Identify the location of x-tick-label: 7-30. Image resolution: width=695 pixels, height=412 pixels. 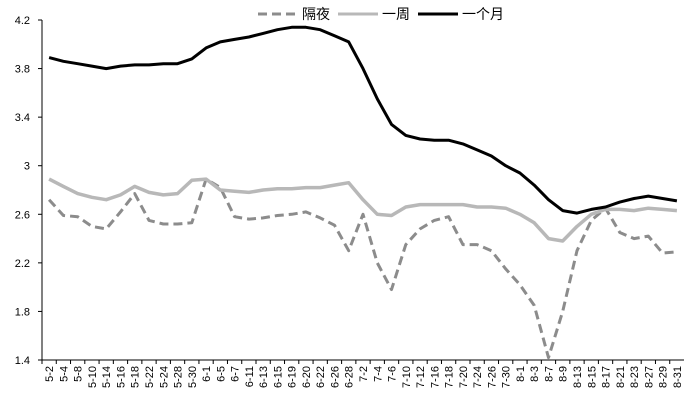
(507, 377).